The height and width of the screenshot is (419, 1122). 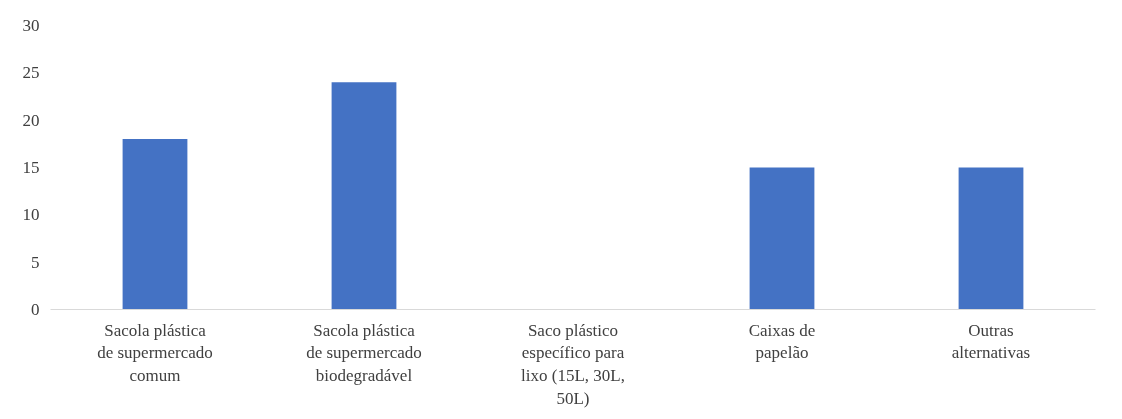 I want to click on y-tick-label: 10, so click(x=31, y=215).